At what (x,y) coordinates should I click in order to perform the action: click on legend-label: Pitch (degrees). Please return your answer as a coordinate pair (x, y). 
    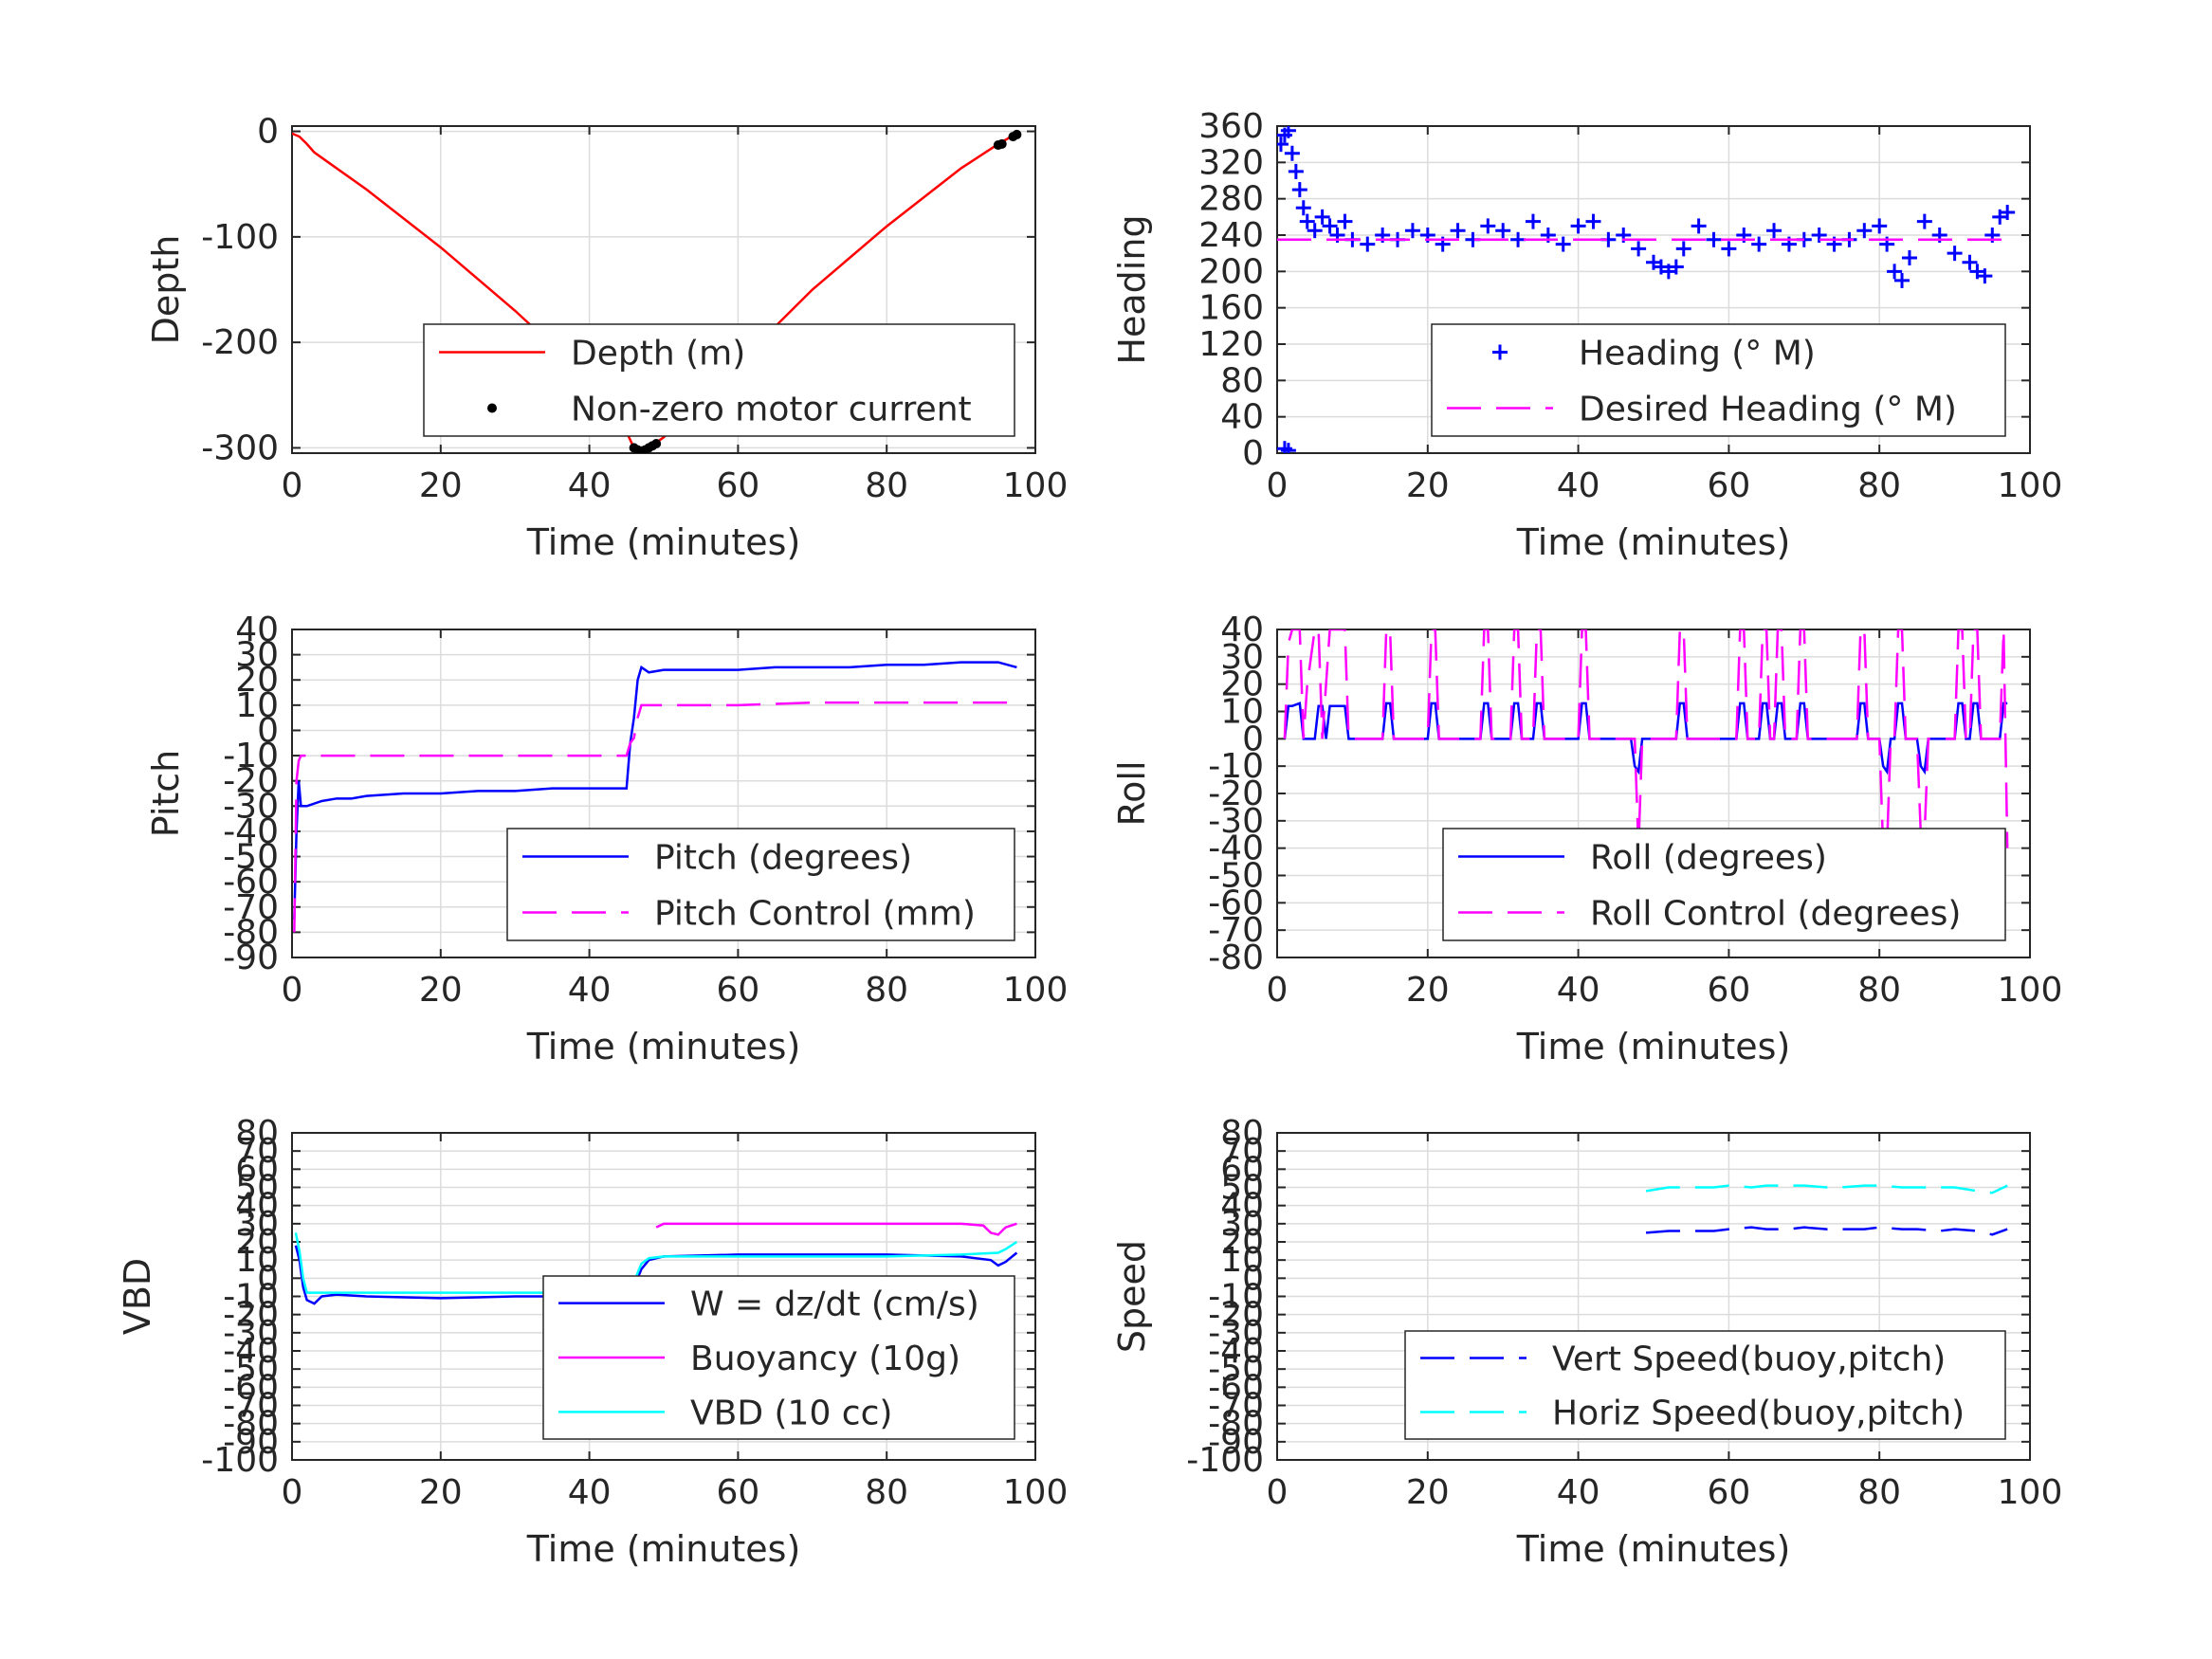
    Looking at the image, I should click on (783, 858).